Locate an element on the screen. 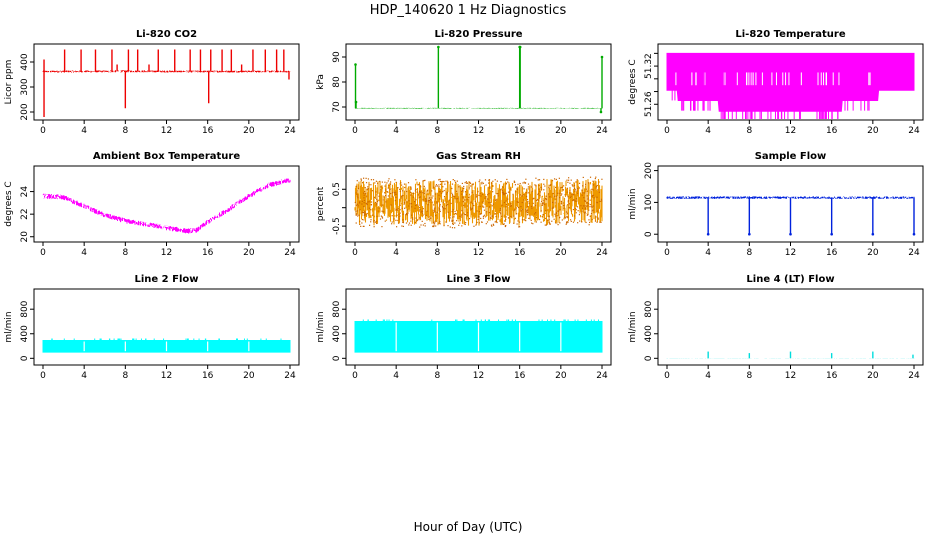 This screenshot has height=540, width=936. plot-area is located at coordinates (790, 85).